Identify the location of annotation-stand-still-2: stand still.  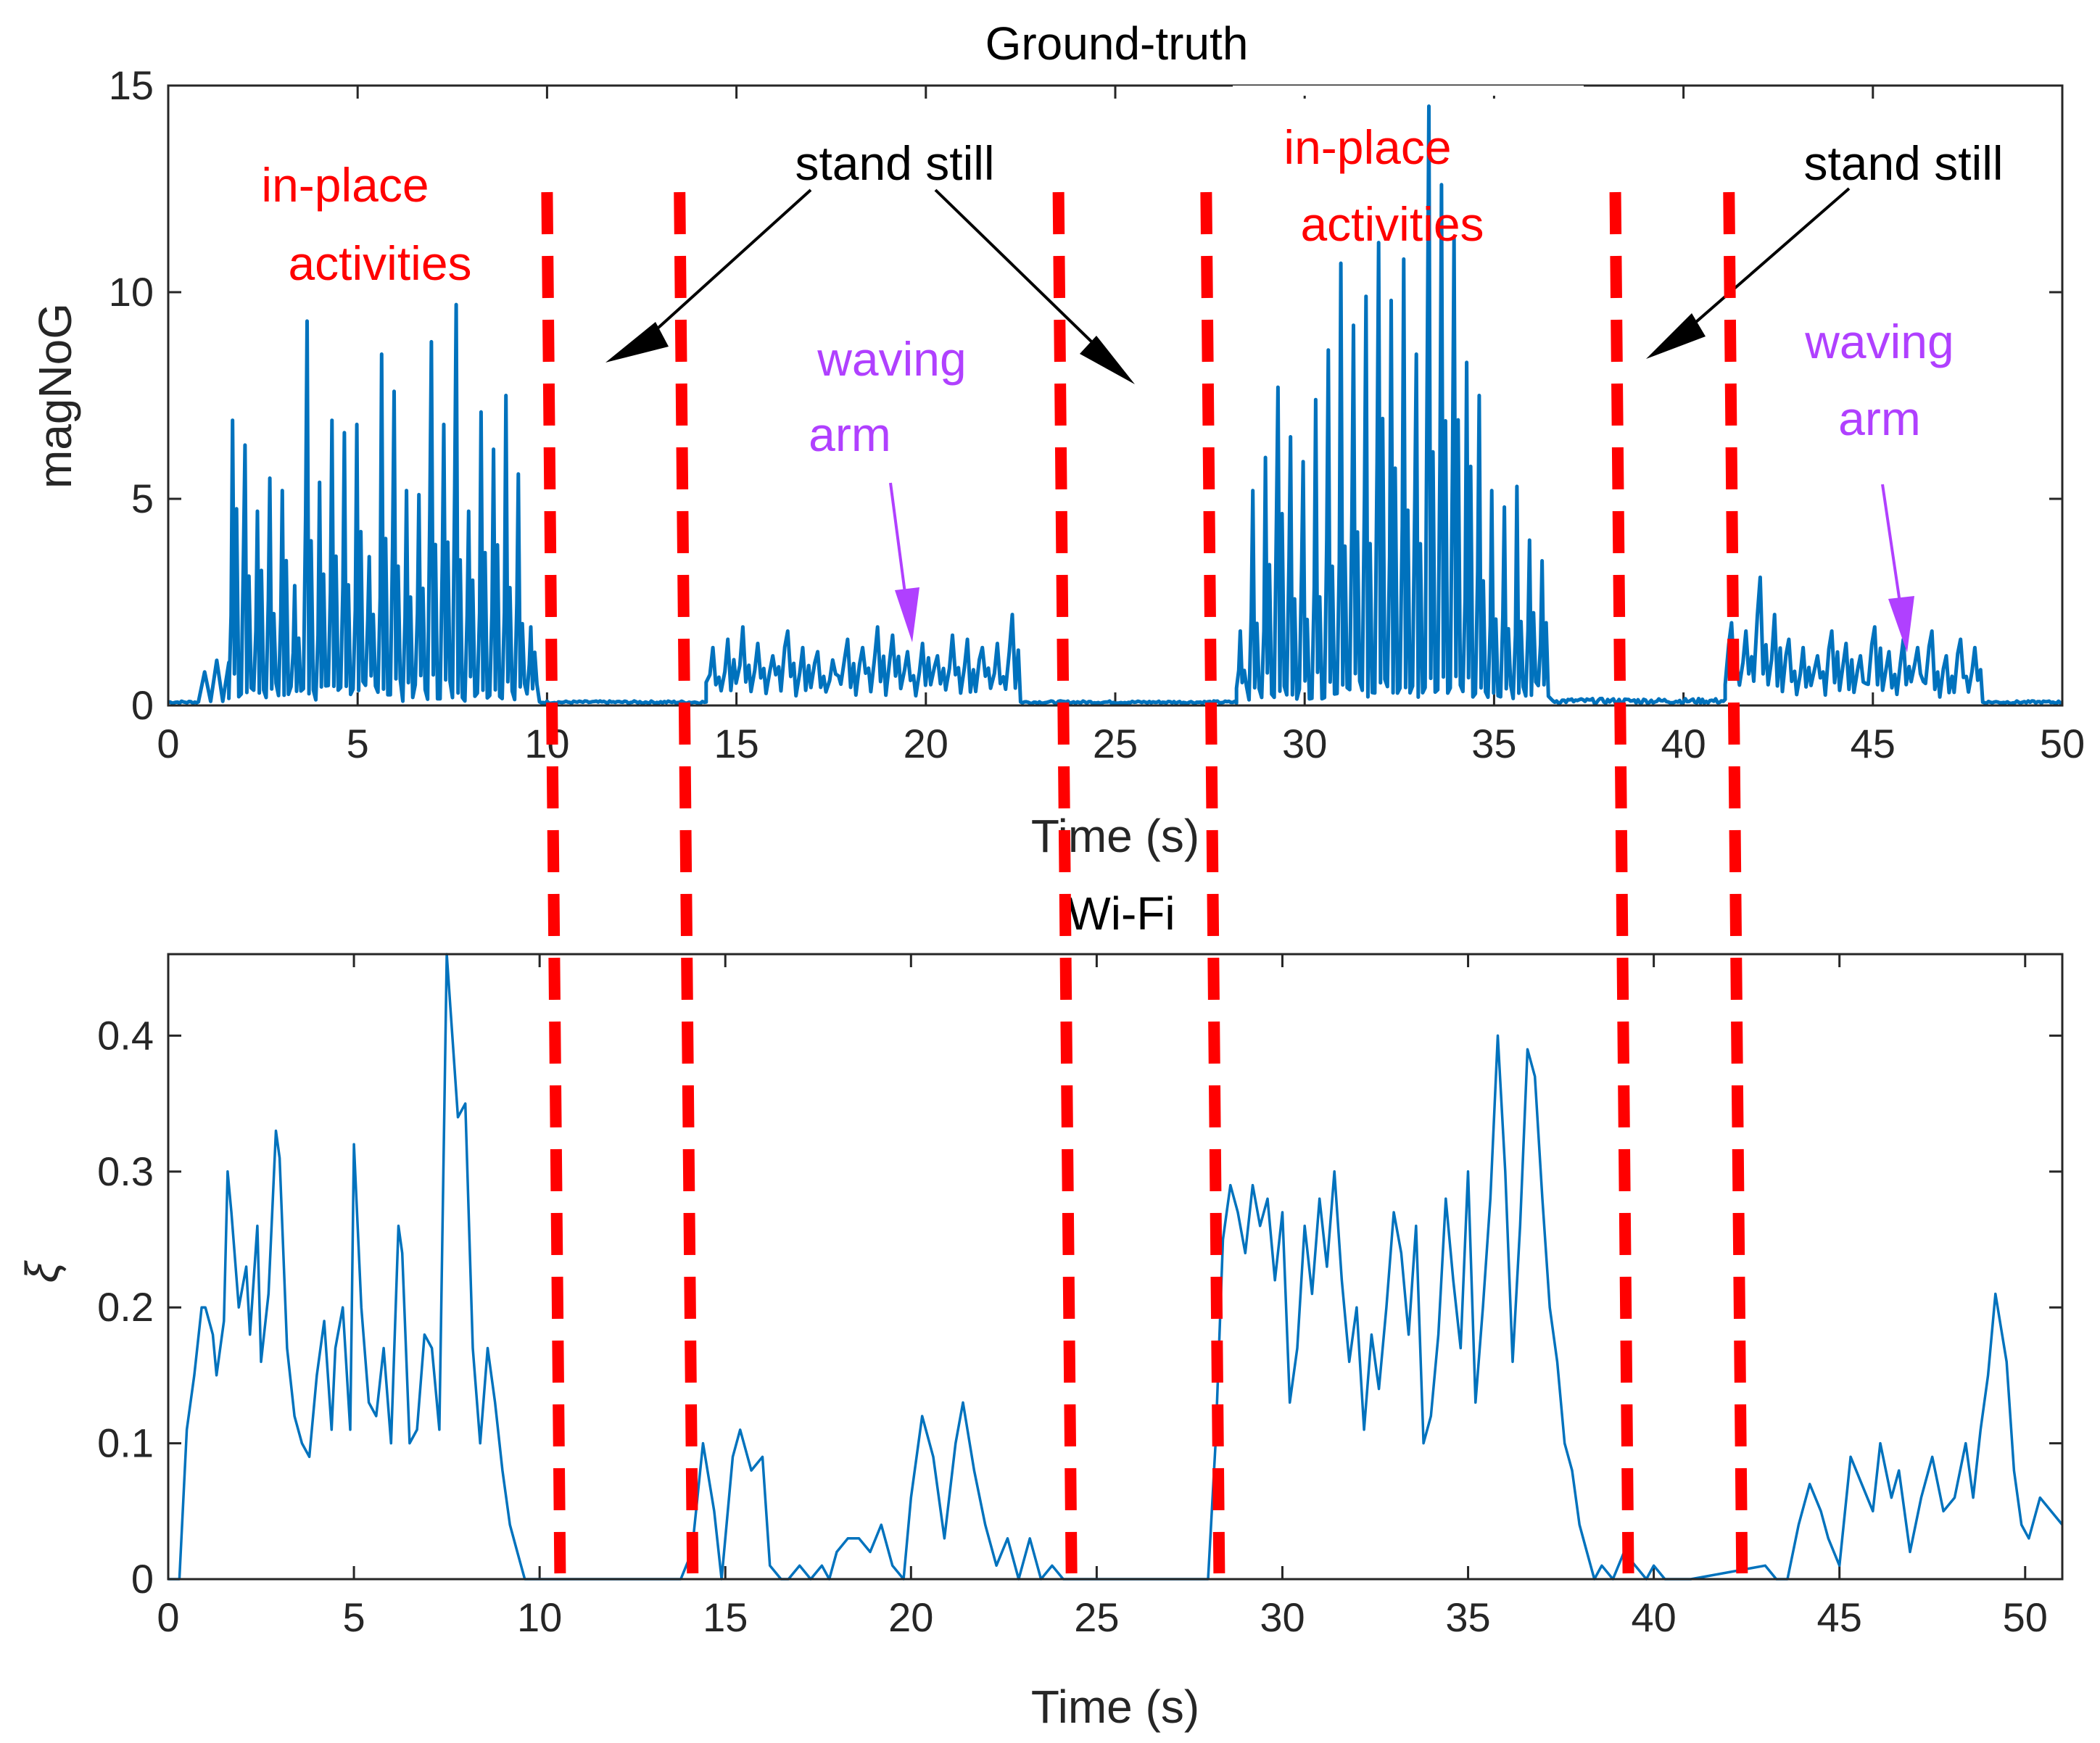
(1825, 247).